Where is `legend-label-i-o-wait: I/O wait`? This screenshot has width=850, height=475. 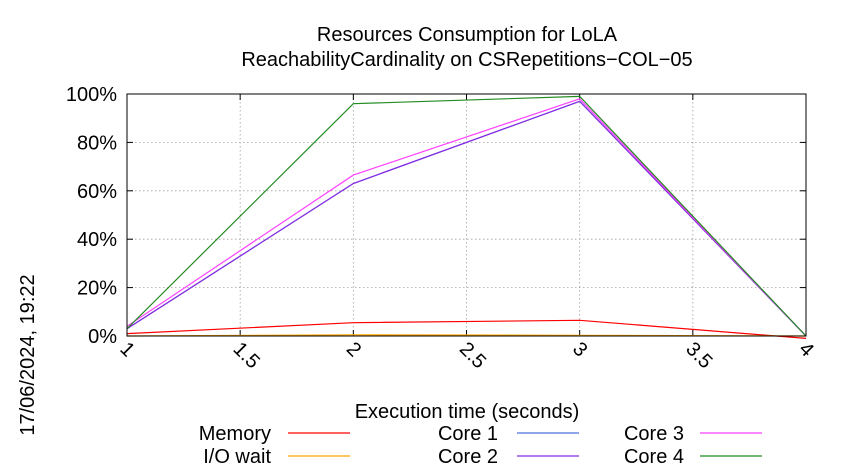
legend-label-i-o-wait: I/O wait is located at coordinates (237, 457).